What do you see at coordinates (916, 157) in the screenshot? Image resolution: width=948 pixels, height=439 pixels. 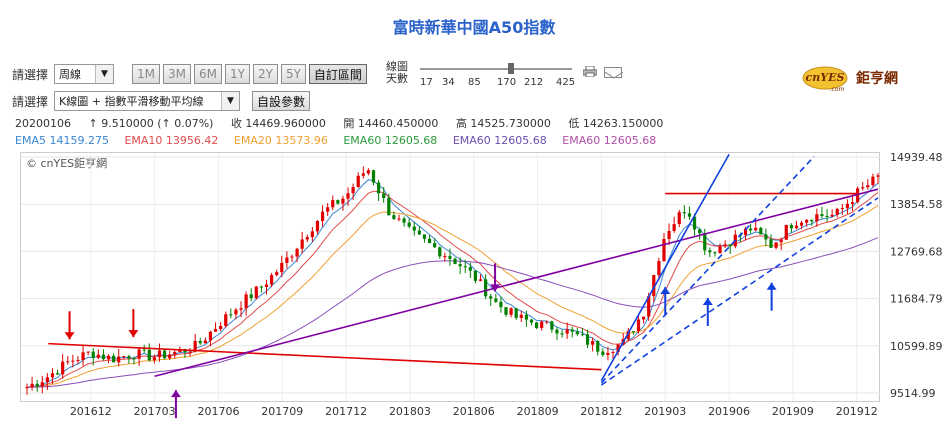 I see `y-tick-label: 14939.48` at bounding box center [916, 157].